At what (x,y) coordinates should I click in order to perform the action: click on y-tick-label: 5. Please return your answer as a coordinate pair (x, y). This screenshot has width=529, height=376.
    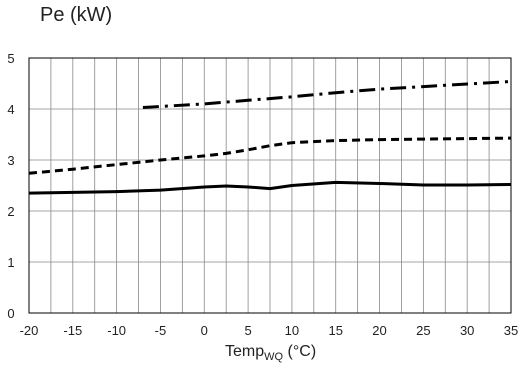
    Looking at the image, I should click on (10, 58).